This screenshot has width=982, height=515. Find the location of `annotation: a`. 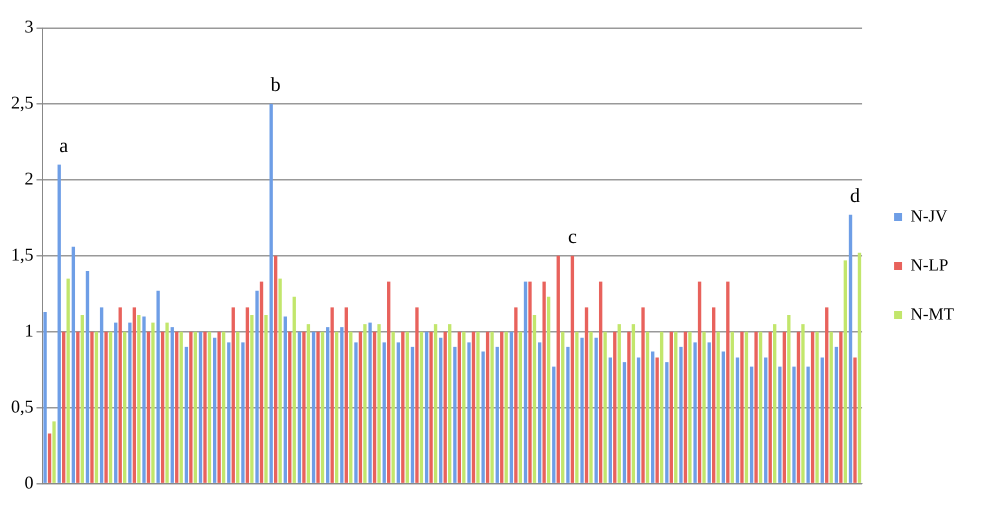

annotation: a is located at coordinates (63, 145).